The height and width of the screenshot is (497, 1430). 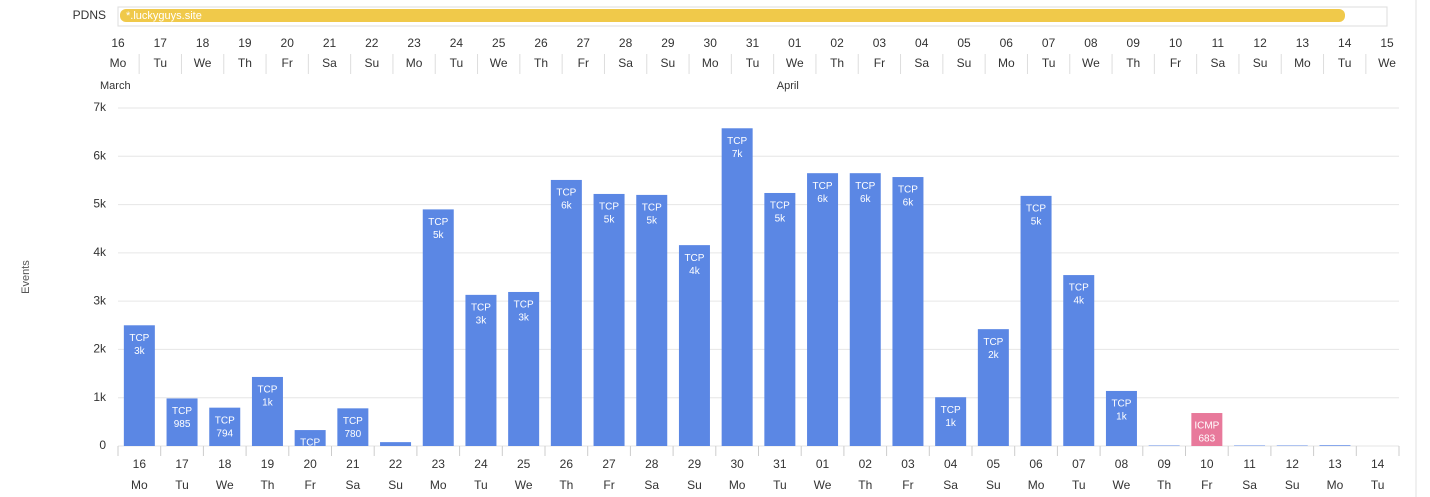 What do you see at coordinates (837, 43) in the screenshot?
I see `timeline-day: 02` at bounding box center [837, 43].